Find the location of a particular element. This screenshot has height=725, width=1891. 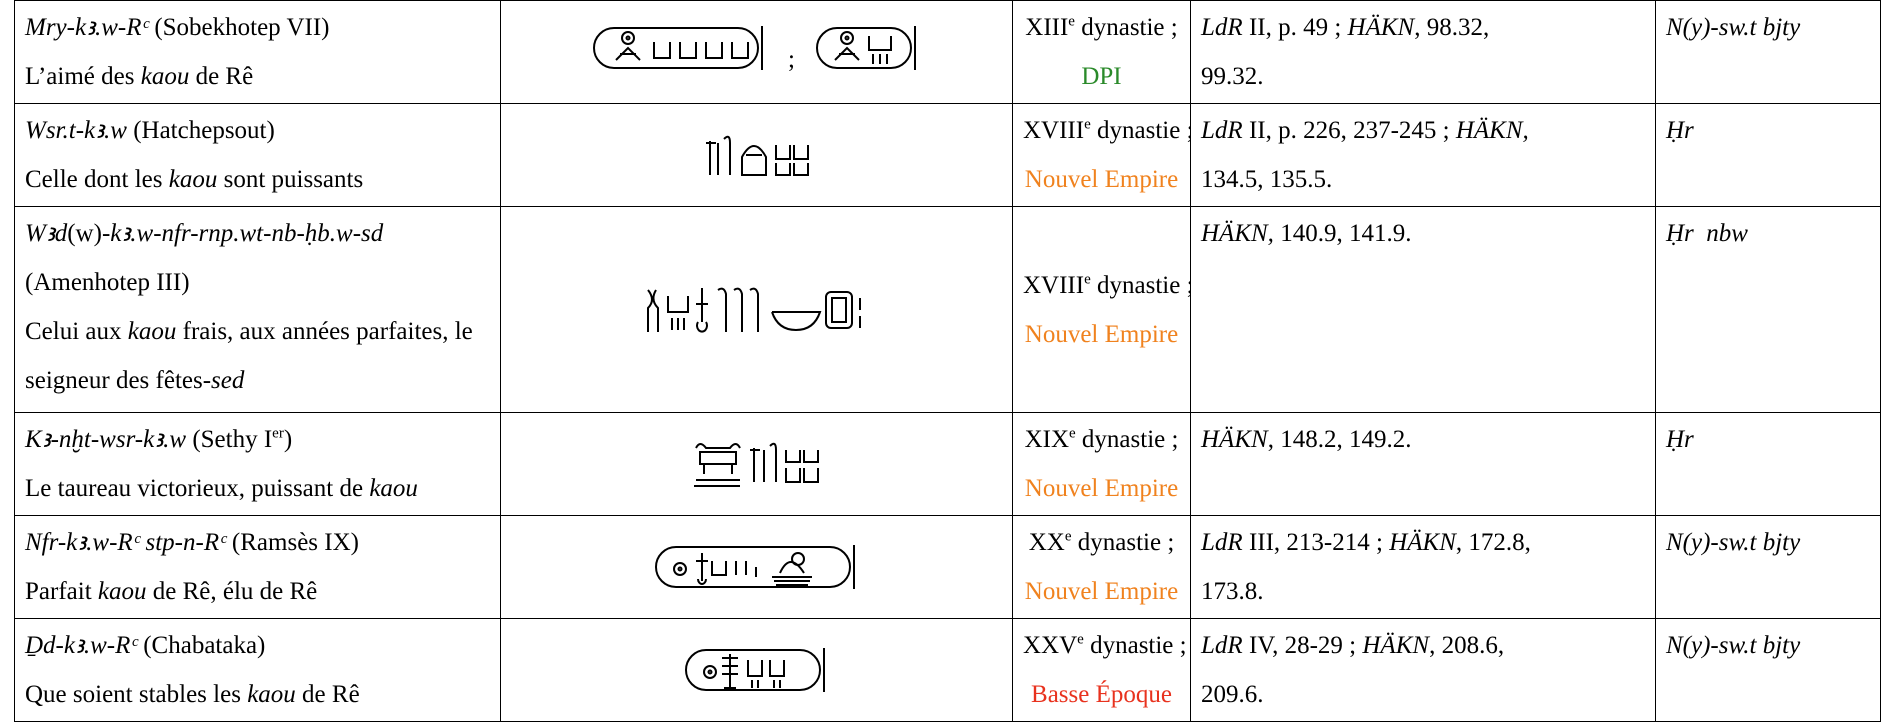

text-run: Celle dont les is located at coordinates (97, 179).